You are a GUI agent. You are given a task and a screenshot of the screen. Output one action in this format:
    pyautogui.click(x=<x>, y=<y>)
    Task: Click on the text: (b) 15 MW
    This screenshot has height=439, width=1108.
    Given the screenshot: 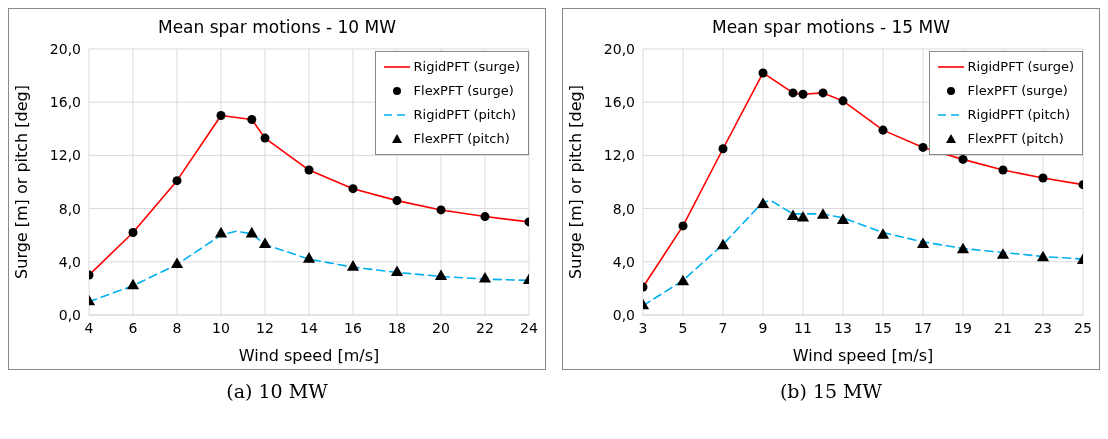 What is the action you would take?
    pyautogui.click(x=831, y=391)
    